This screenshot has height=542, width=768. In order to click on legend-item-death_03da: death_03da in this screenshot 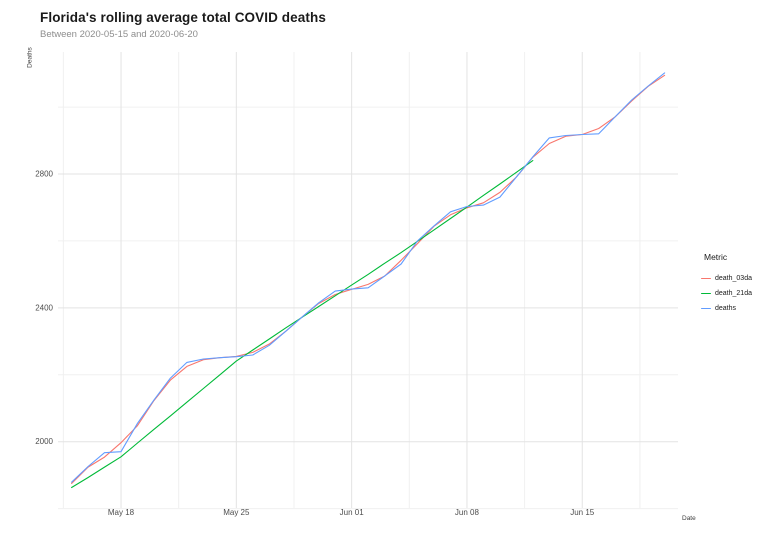, I will do `click(726, 278)`.